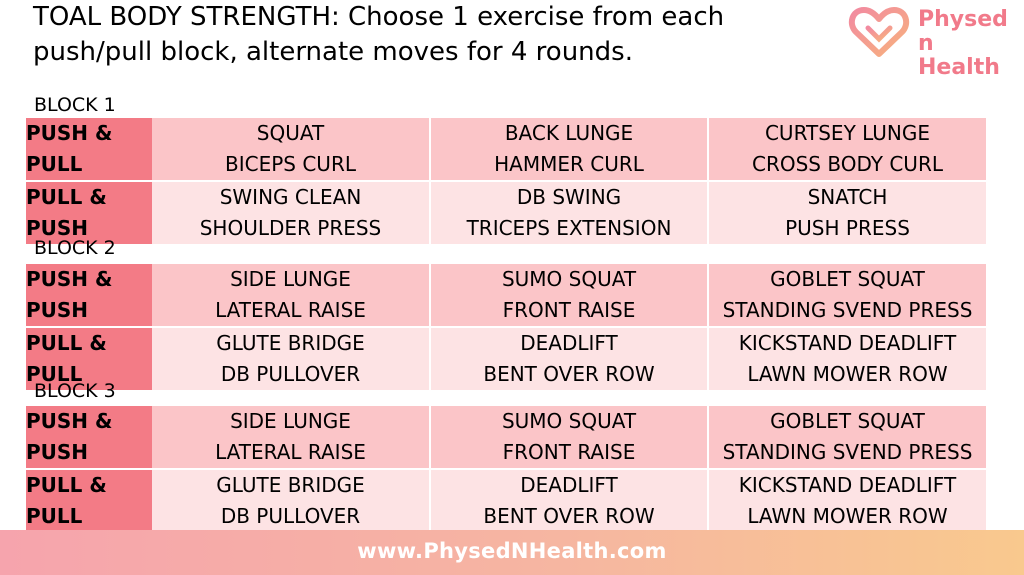  I want to click on footer-banner: www.PhysedNHealth.com, so click(512, 552).